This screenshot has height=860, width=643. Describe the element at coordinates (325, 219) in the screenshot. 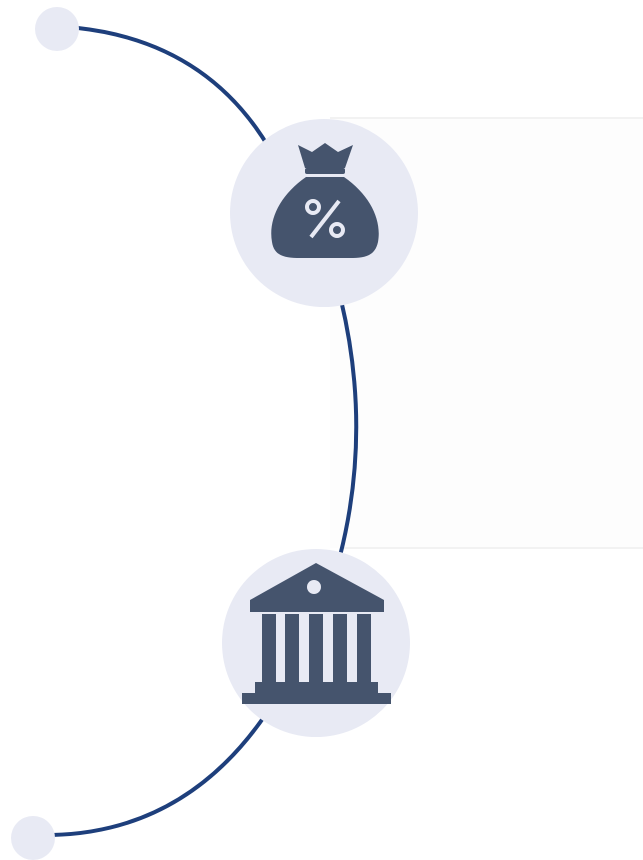

I see `percent-icon` at that location.